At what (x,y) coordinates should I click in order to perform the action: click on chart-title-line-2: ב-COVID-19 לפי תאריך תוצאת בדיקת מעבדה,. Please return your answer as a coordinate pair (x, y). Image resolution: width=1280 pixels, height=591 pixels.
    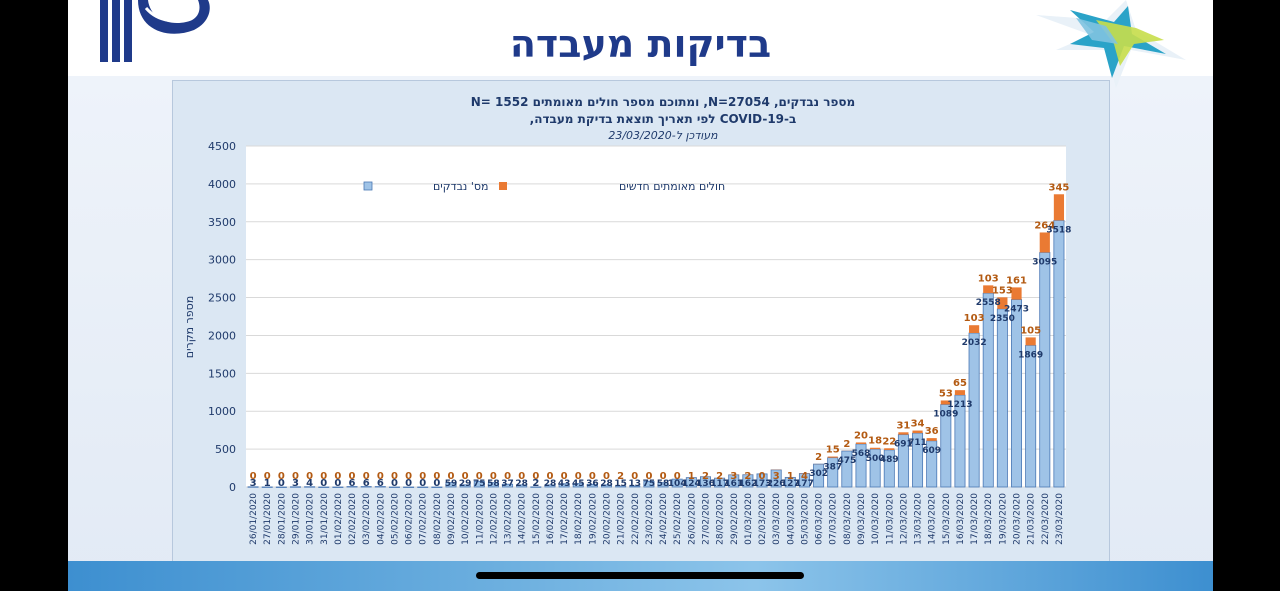
    Looking at the image, I should click on (663, 119).